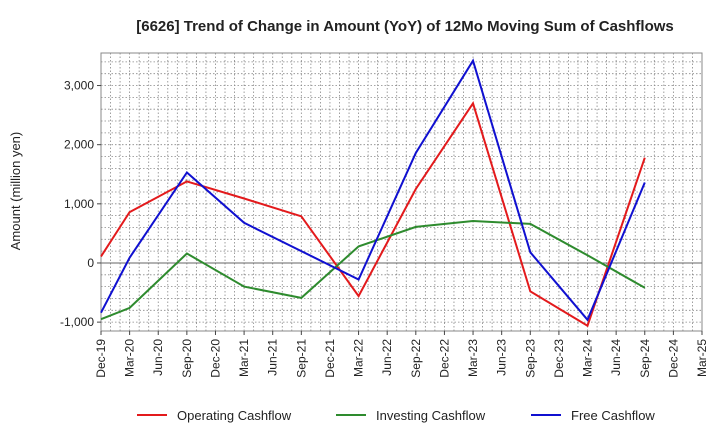 The image size is (720, 440). Describe the element at coordinates (215, 358) in the screenshot. I see `x-tick-label: Dec-20` at that location.